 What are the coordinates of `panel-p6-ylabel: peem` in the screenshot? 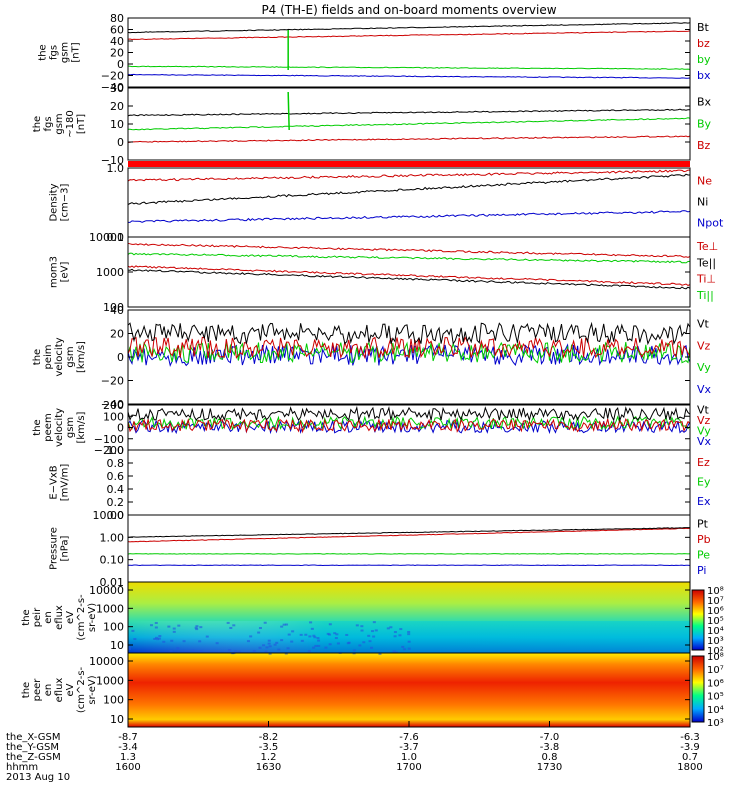 It's located at (48, 427).